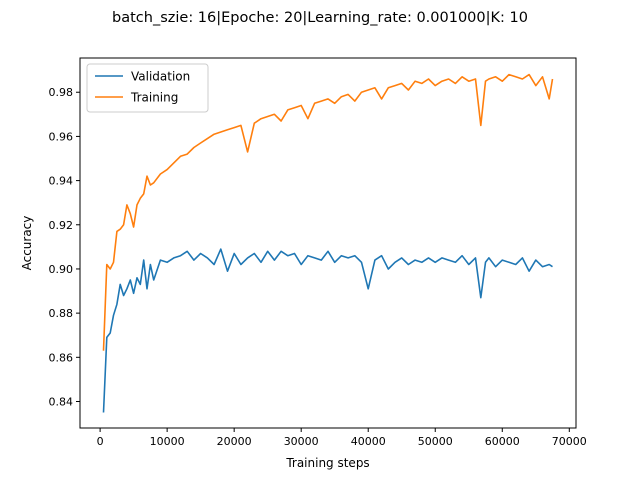  What do you see at coordinates (502, 441) in the screenshot?
I see `x-tick-label: 60000` at bounding box center [502, 441].